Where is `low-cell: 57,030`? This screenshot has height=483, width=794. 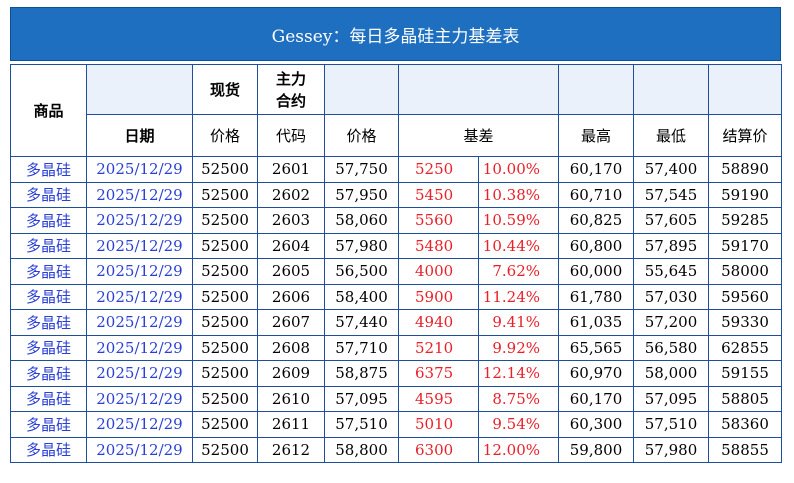 low-cell: 57,030 is located at coordinates (671, 296).